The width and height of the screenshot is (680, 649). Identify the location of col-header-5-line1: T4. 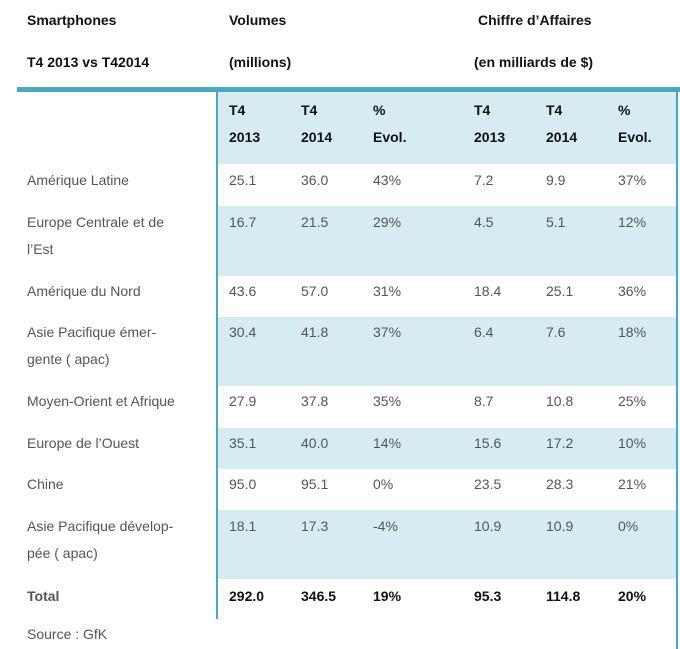
(554, 110).